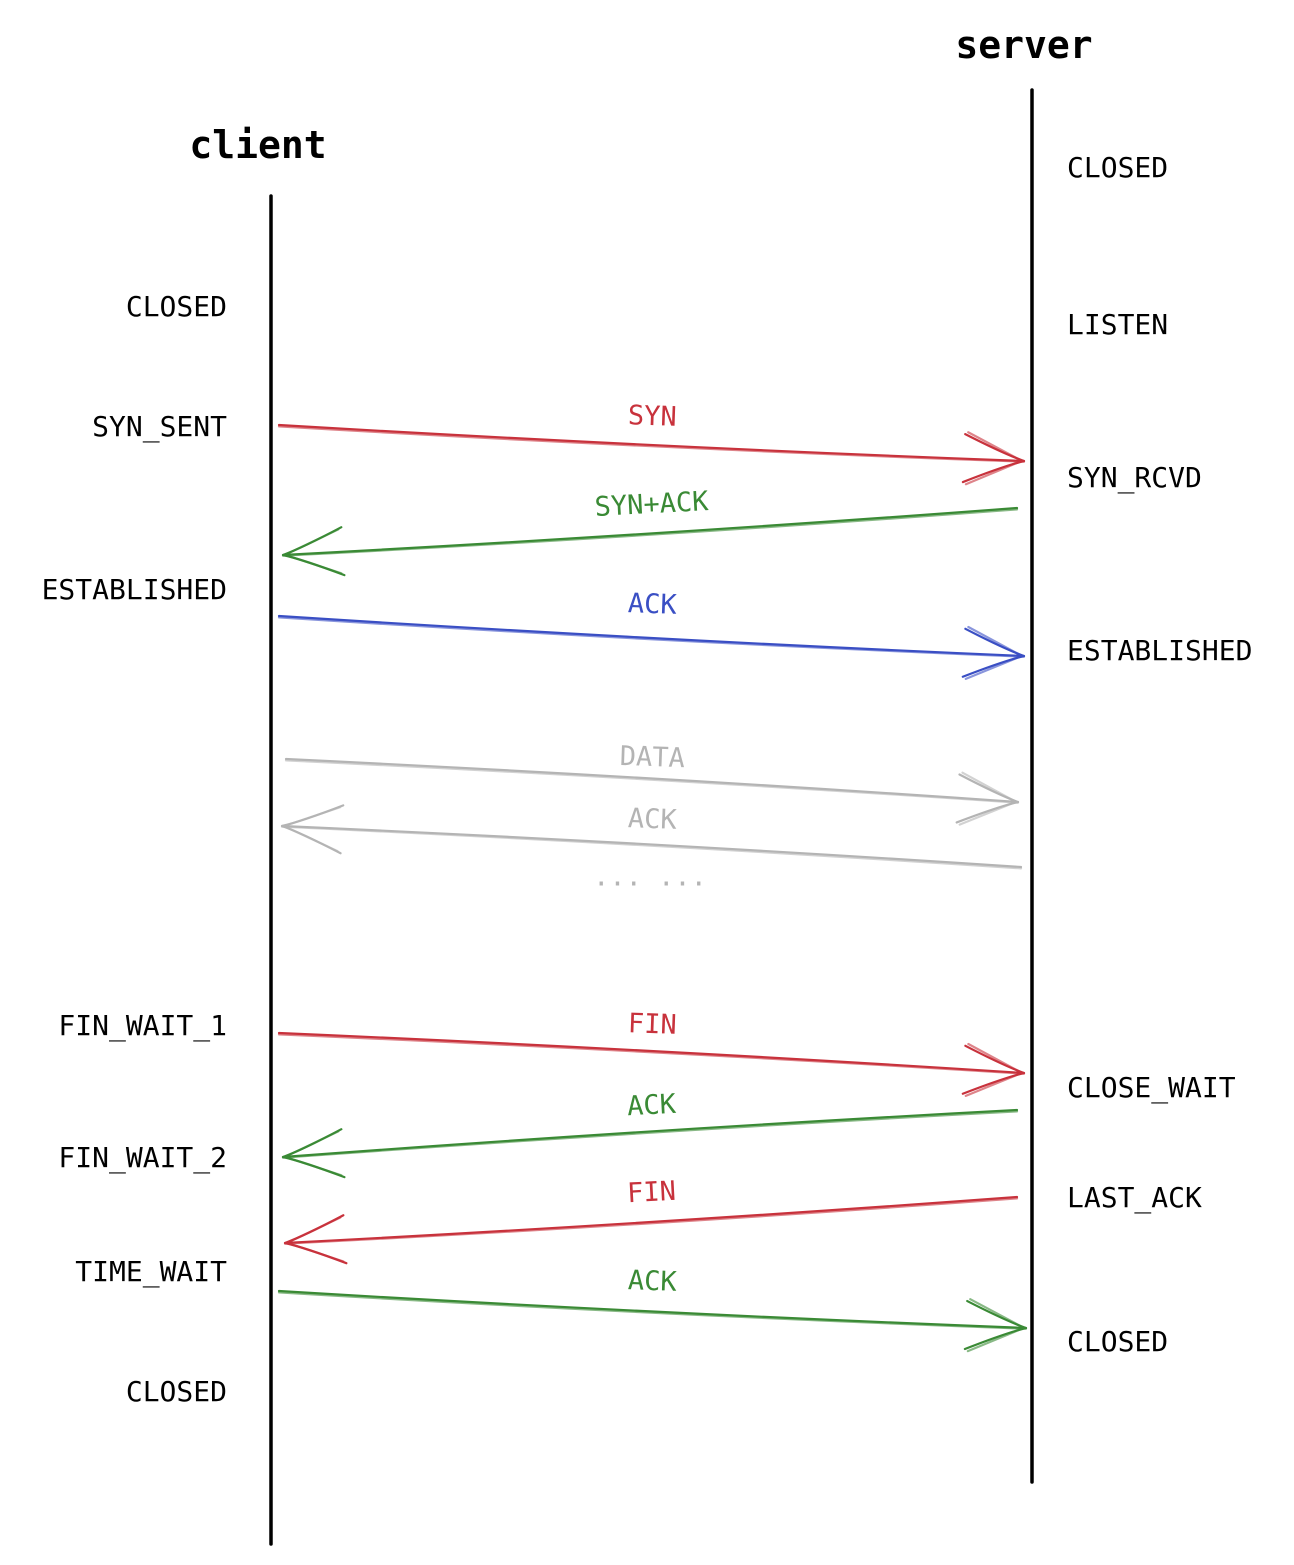 This screenshot has width=1294, height=1565. Describe the element at coordinates (1117, 324) in the screenshot. I see `server-state-listen: LISTEN` at that location.